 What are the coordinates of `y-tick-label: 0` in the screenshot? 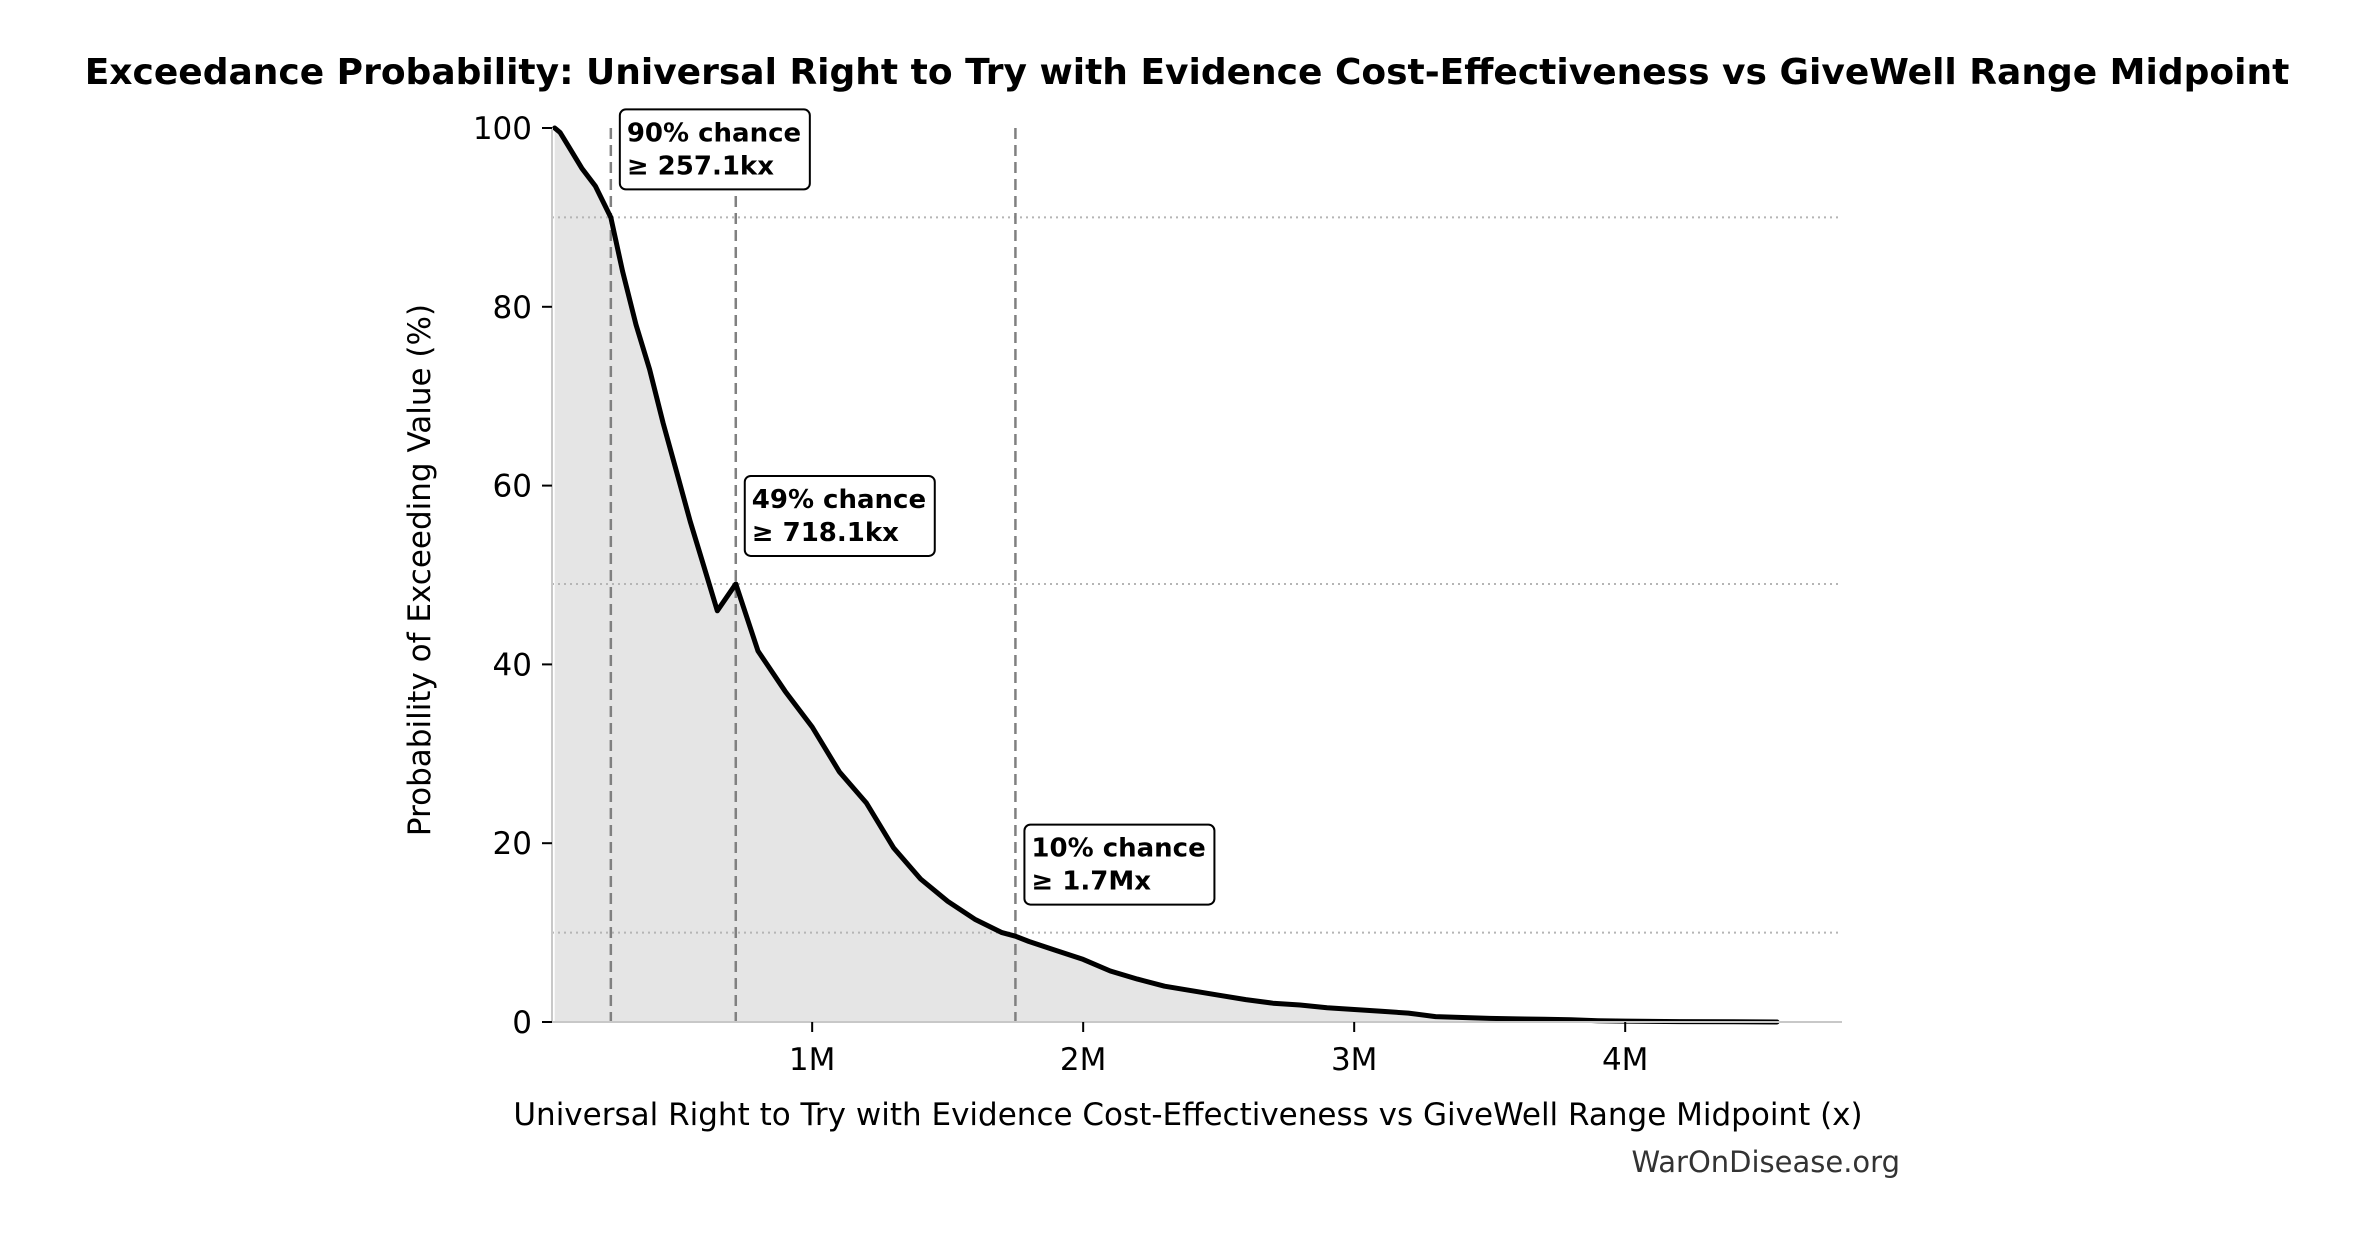 It's located at (522, 1023).